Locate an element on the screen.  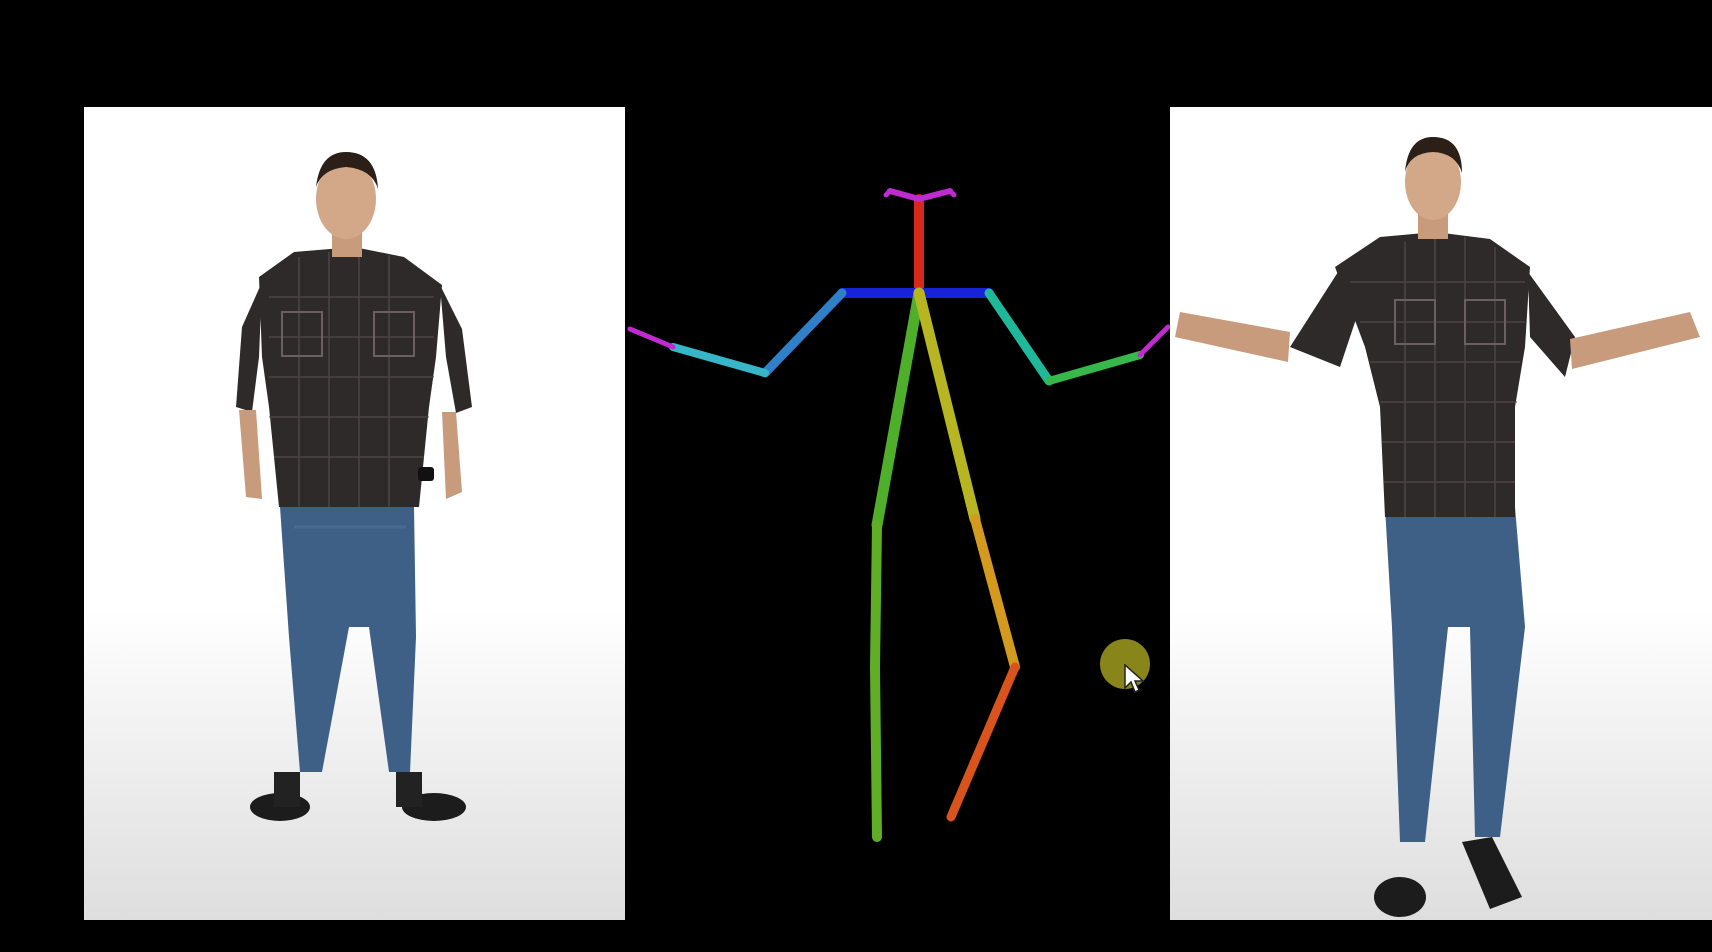
reference-person-illustration is located at coordinates (354, 486).